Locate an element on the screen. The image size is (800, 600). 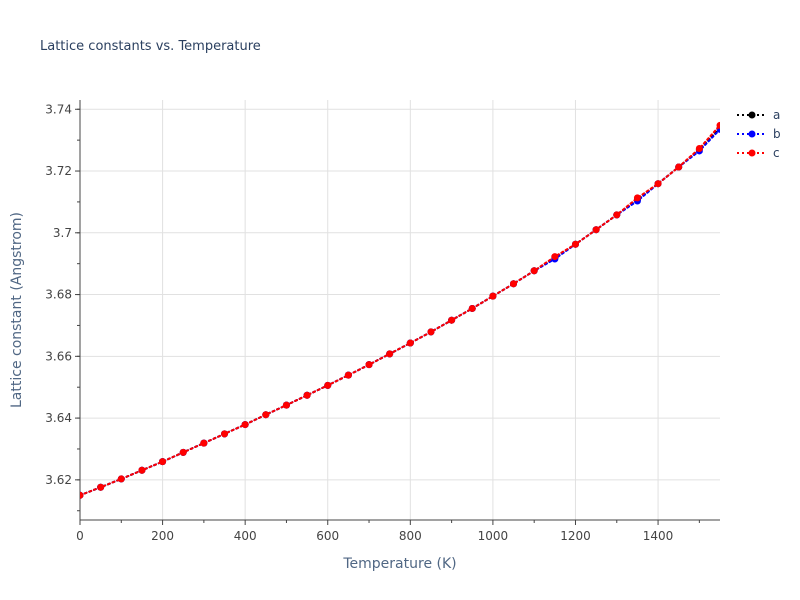
legend: abc is located at coordinates (759, 134).